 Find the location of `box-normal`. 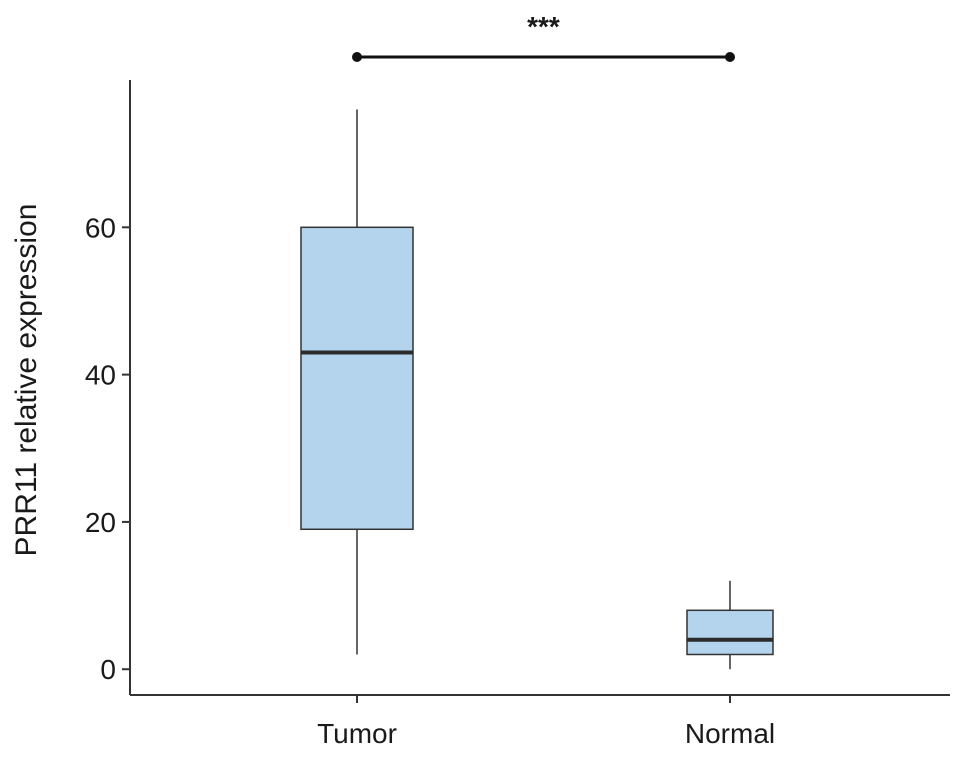

box-normal is located at coordinates (730, 625).